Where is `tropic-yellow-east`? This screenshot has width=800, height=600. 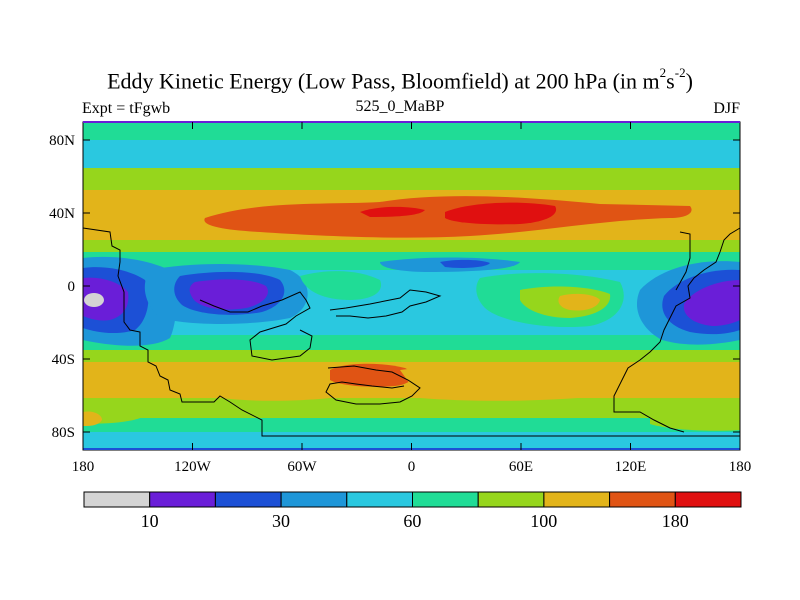 tropic-yellow-east is located at coordinates (579, 302).